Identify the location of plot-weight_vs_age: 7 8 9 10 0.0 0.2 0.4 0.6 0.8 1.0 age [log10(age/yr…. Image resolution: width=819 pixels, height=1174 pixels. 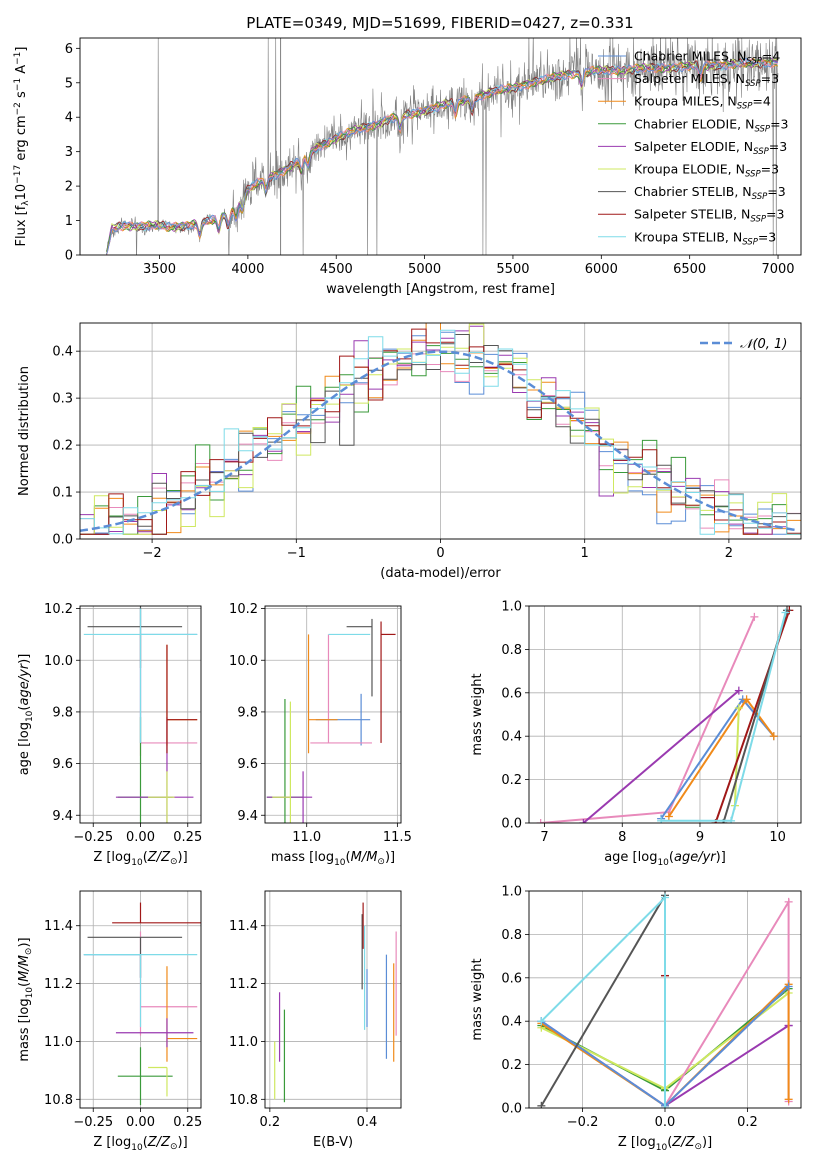
(636, 734).